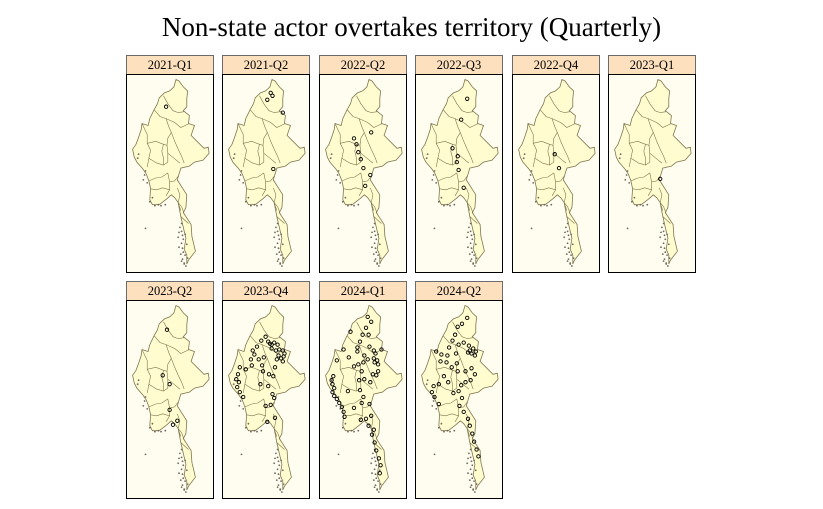 Image resolution: width=823 pixels, height=509 pixels. I want to click on panel-label: 2023-Q4, so click(266, 291).